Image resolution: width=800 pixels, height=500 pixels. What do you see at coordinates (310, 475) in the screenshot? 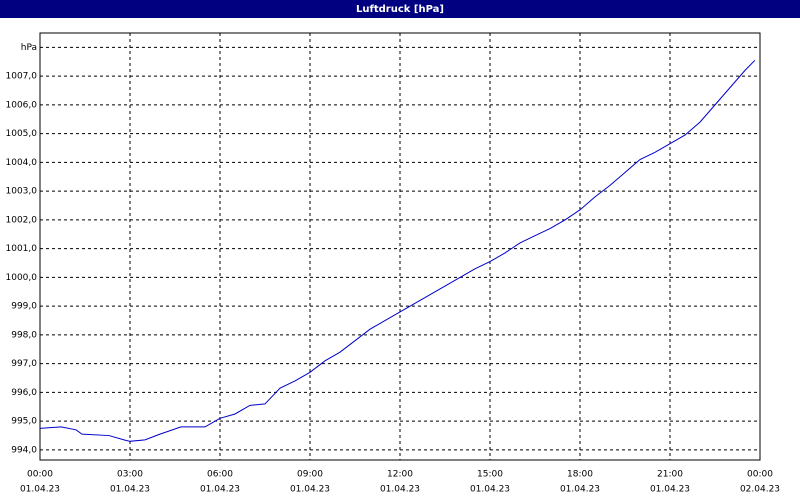
I see `x-tick-label: 09:00` at bounding box center [310, 475].